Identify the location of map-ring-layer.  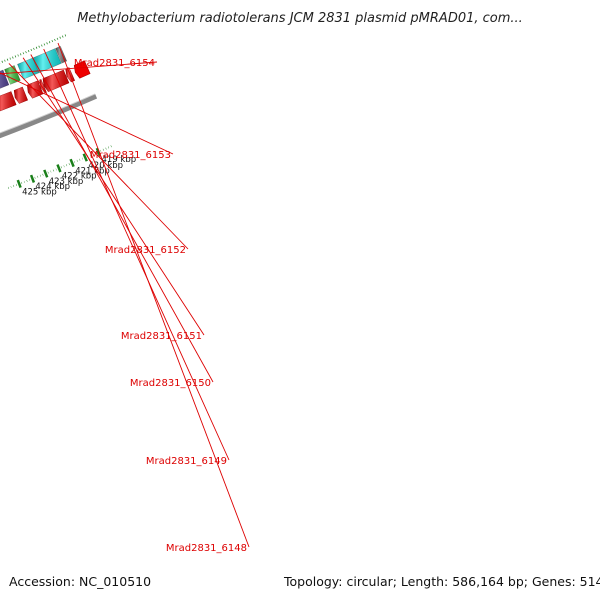
(49, 86).